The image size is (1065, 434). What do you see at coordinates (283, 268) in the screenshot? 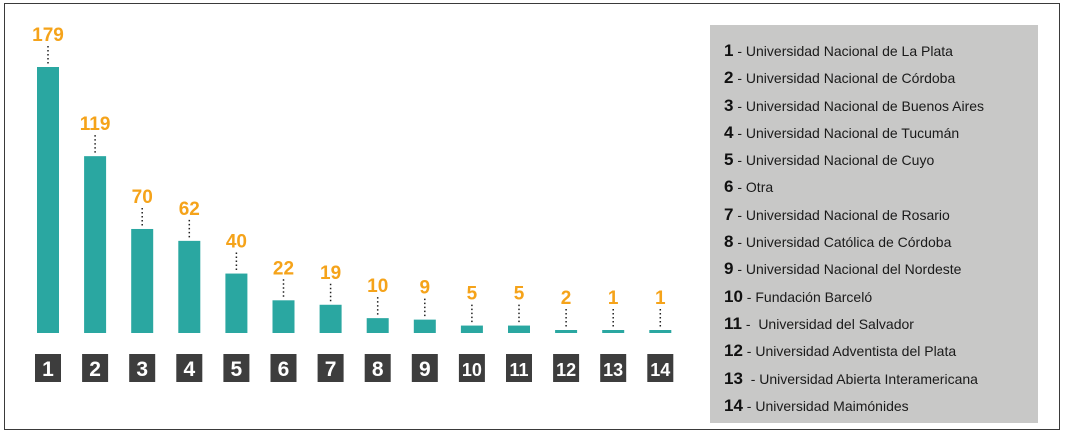
I see `value-label-6: 22` at bounding box center [283, 268].